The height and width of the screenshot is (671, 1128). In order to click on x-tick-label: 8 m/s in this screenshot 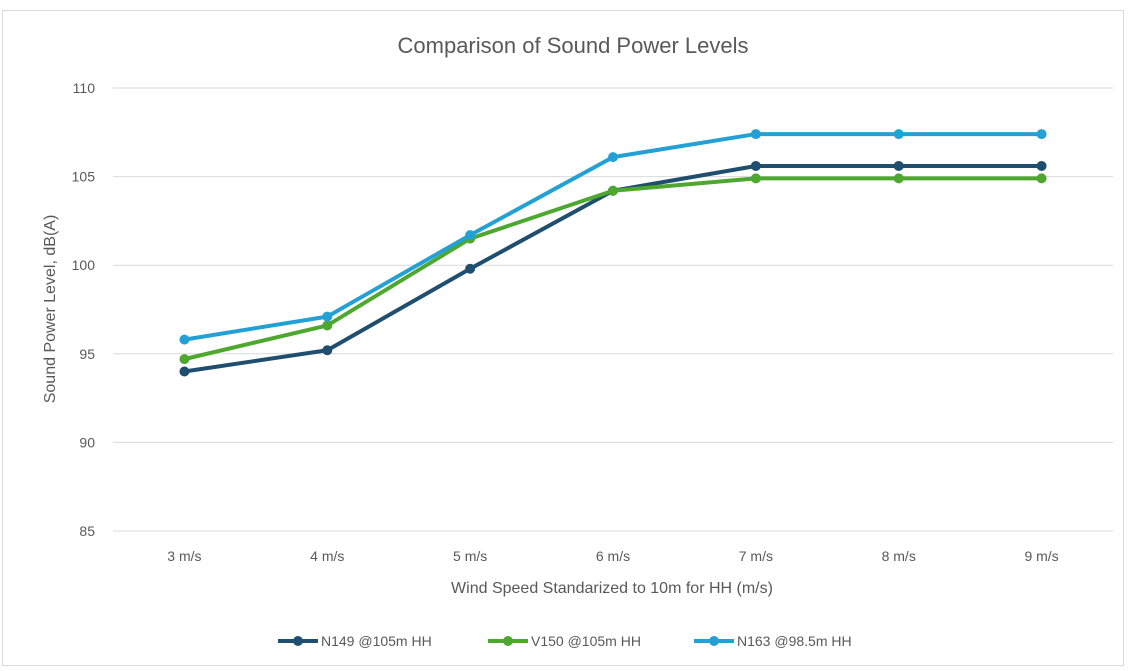, I will do `click(899, 556)`.